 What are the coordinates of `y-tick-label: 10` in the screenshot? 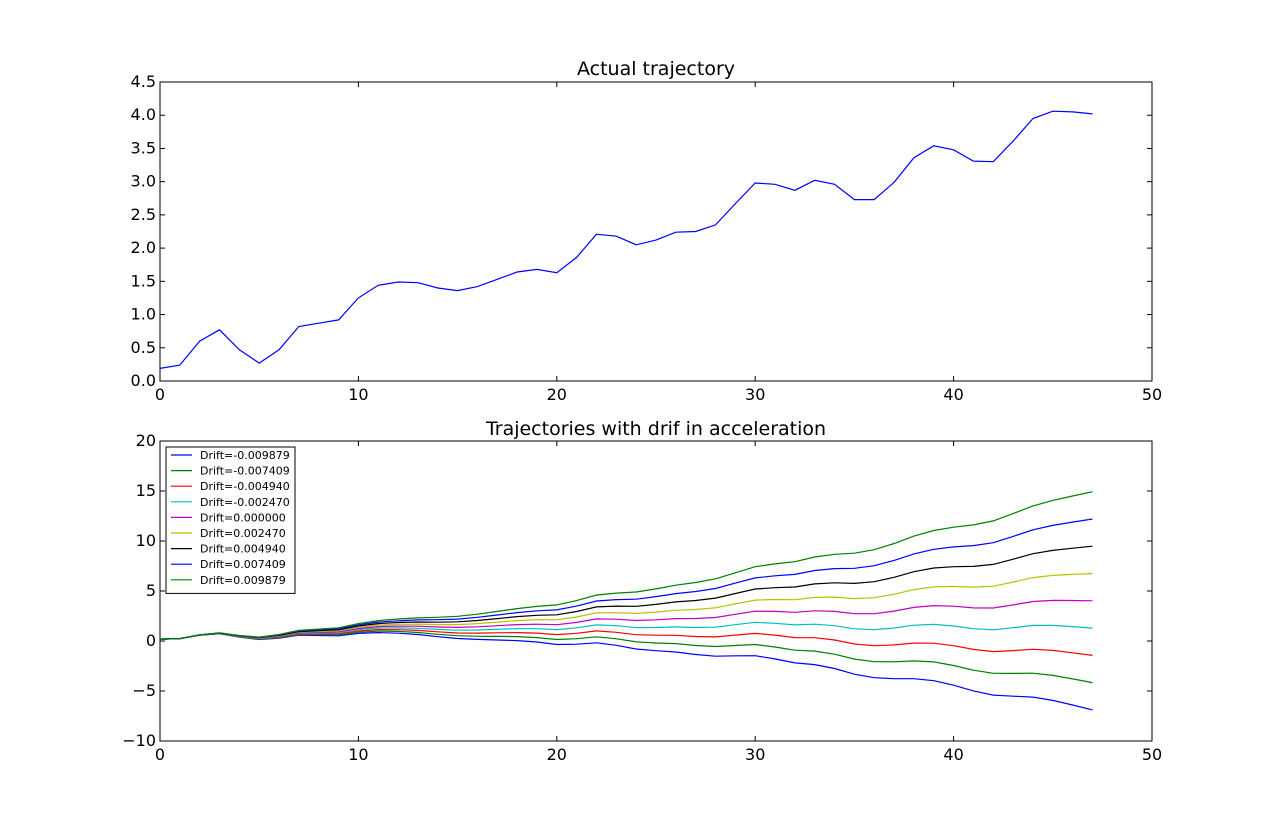 It's located at (146, 540).